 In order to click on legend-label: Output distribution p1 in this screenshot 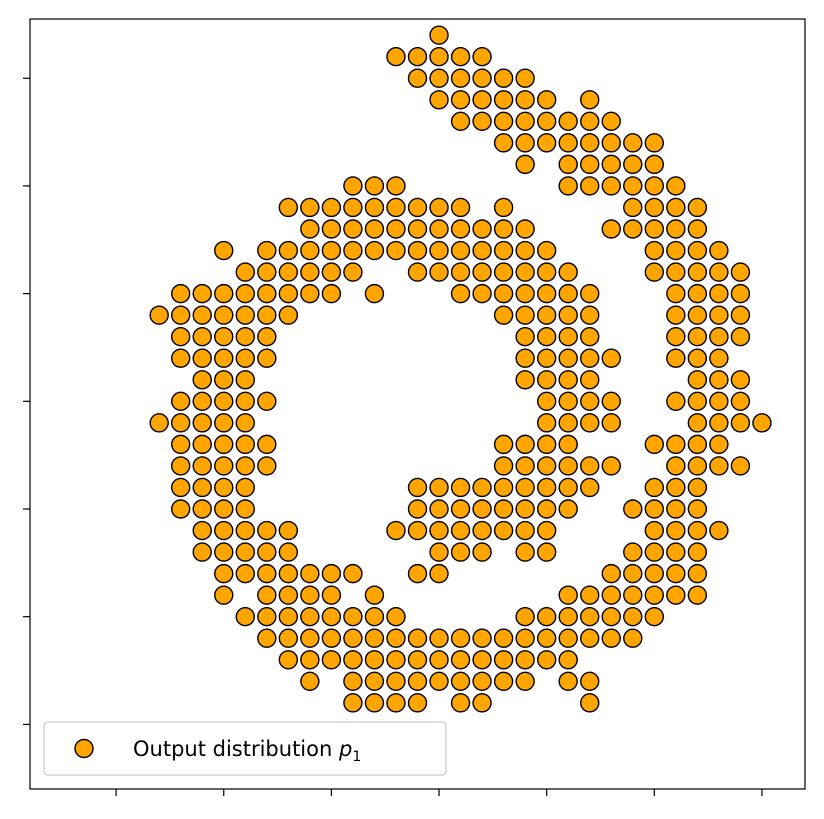, I will do `click(247, 751)`.